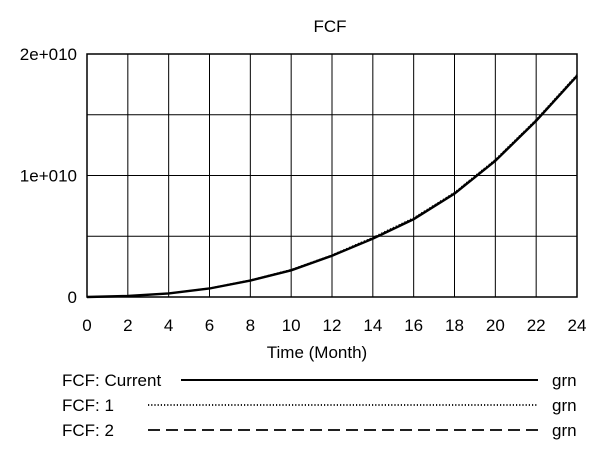  I want to click on legend-label: FCF: 1, so click(88, 405).